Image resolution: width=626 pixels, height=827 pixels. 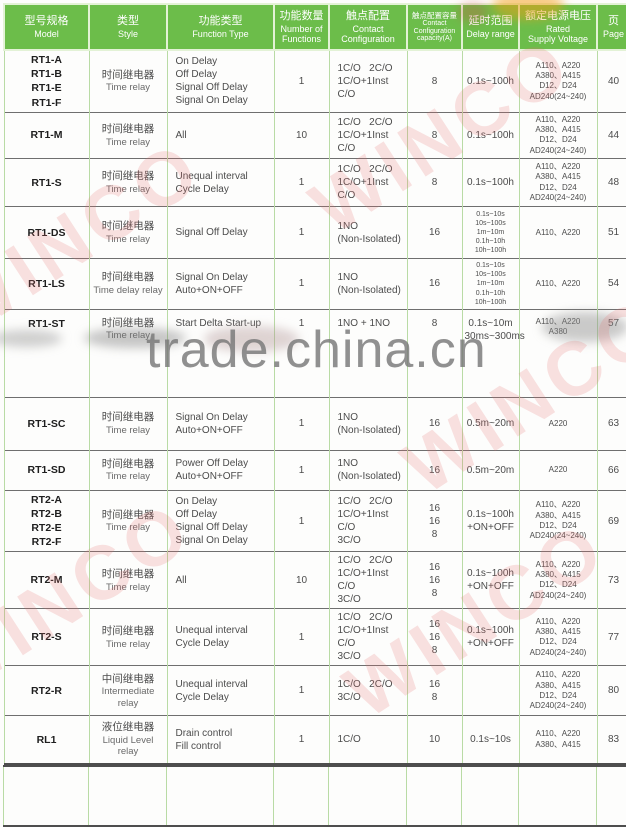 What do you see at coordinates (490, 691) in the screenshot?
I see `cell-delay-range` at bounding box center [490, 691].